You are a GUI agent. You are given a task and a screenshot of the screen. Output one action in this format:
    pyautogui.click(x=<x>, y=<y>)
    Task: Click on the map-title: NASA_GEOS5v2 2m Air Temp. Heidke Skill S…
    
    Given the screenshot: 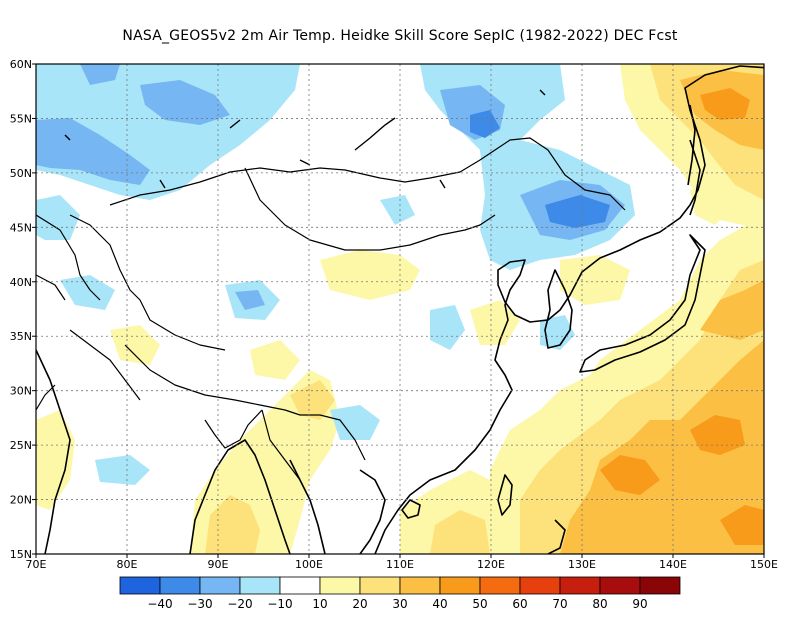 What is the action you would take?
    pyautogui.click(x=400, y=36)
    